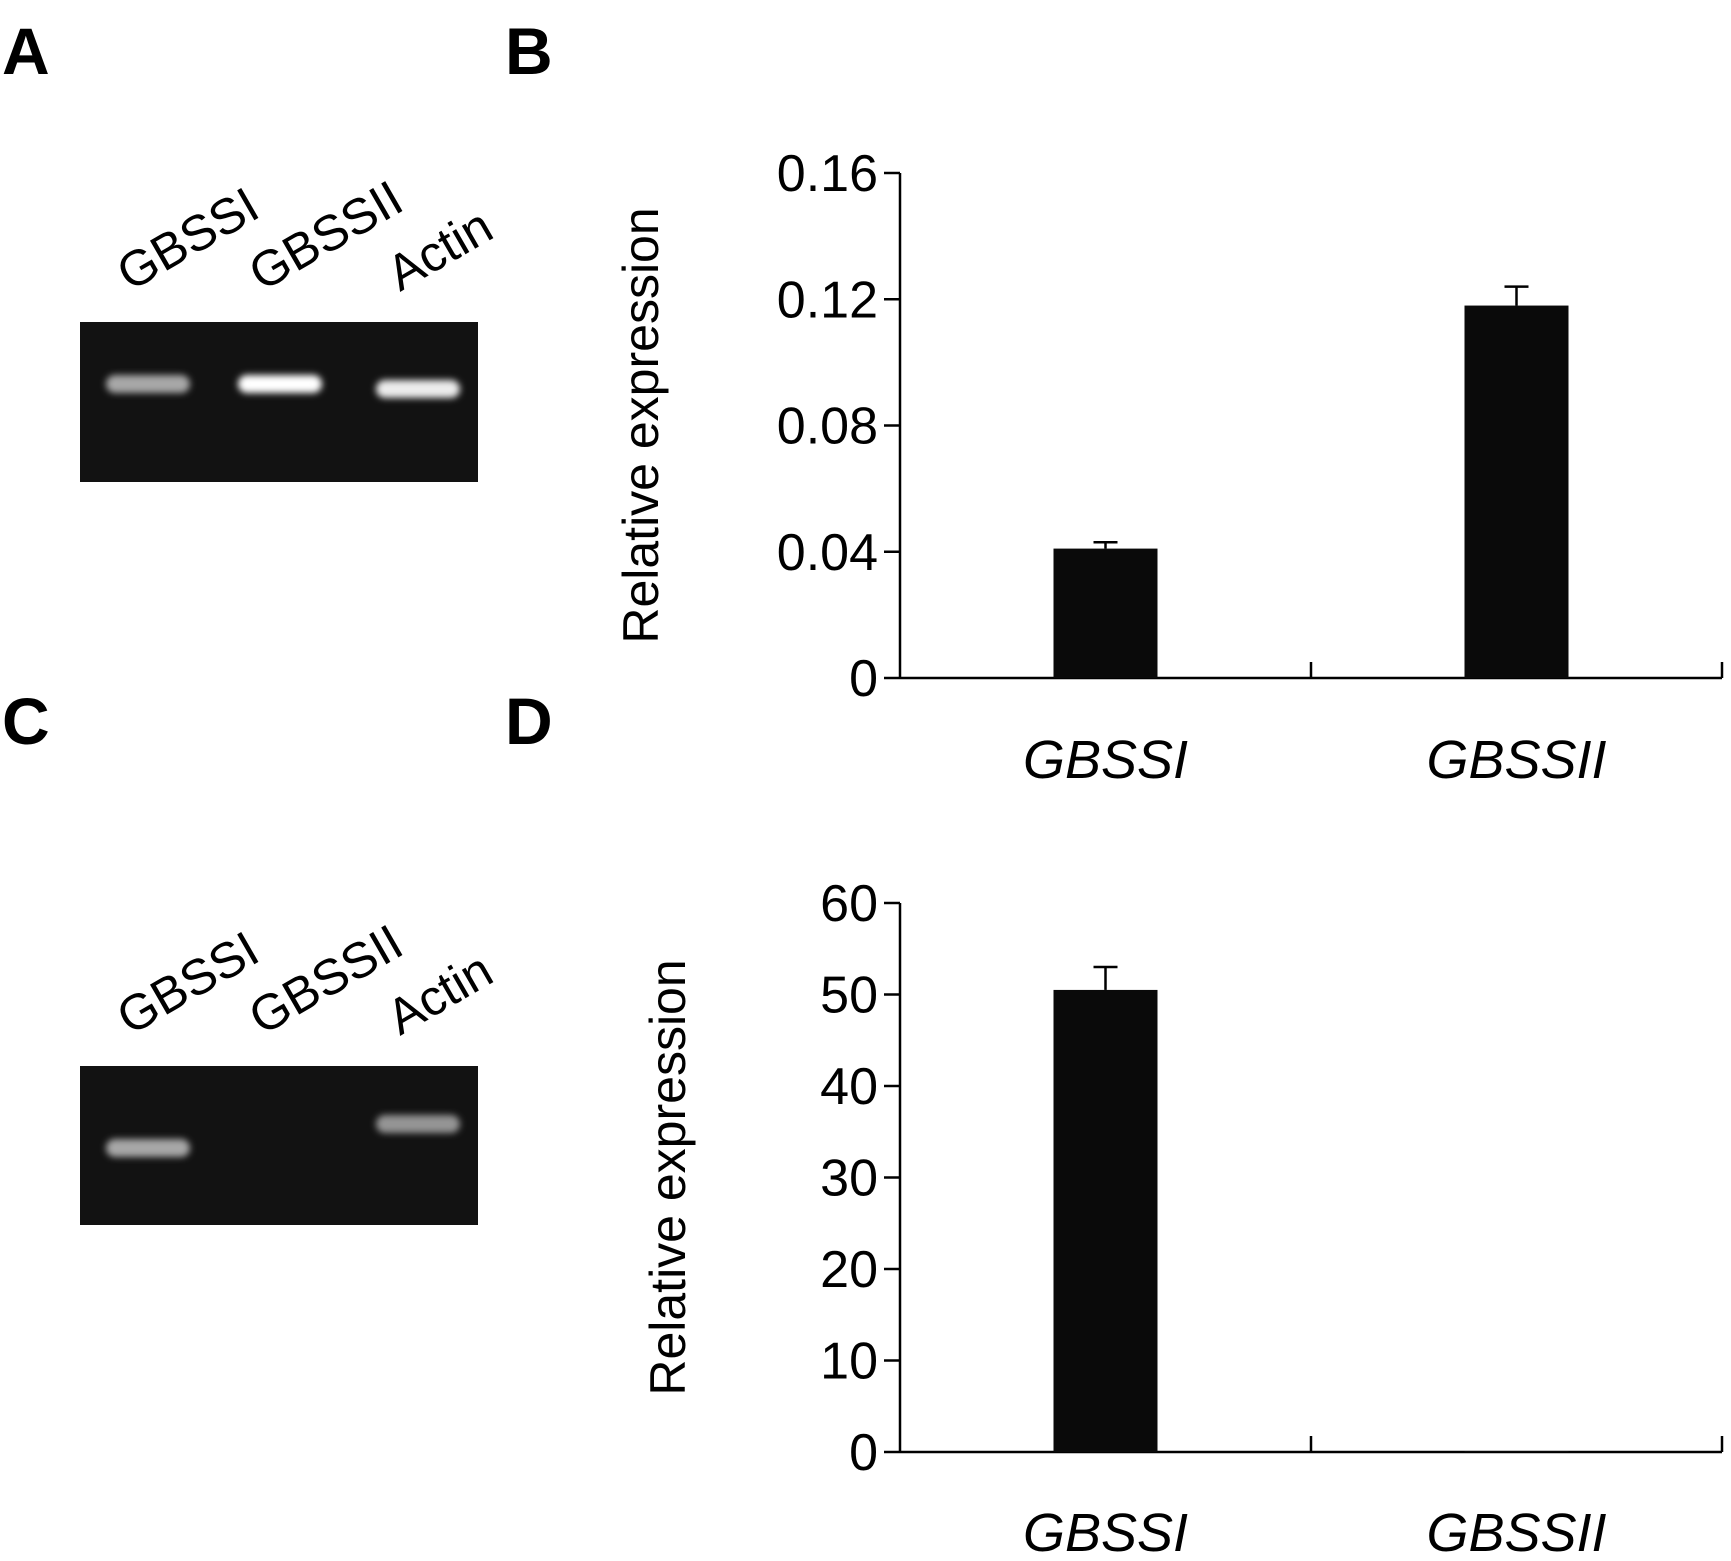 The image size is (1731, 1561). Describe the element at coordinates (849, 1179) in the screenshot. I see `y-tick-label: 30` at that location.